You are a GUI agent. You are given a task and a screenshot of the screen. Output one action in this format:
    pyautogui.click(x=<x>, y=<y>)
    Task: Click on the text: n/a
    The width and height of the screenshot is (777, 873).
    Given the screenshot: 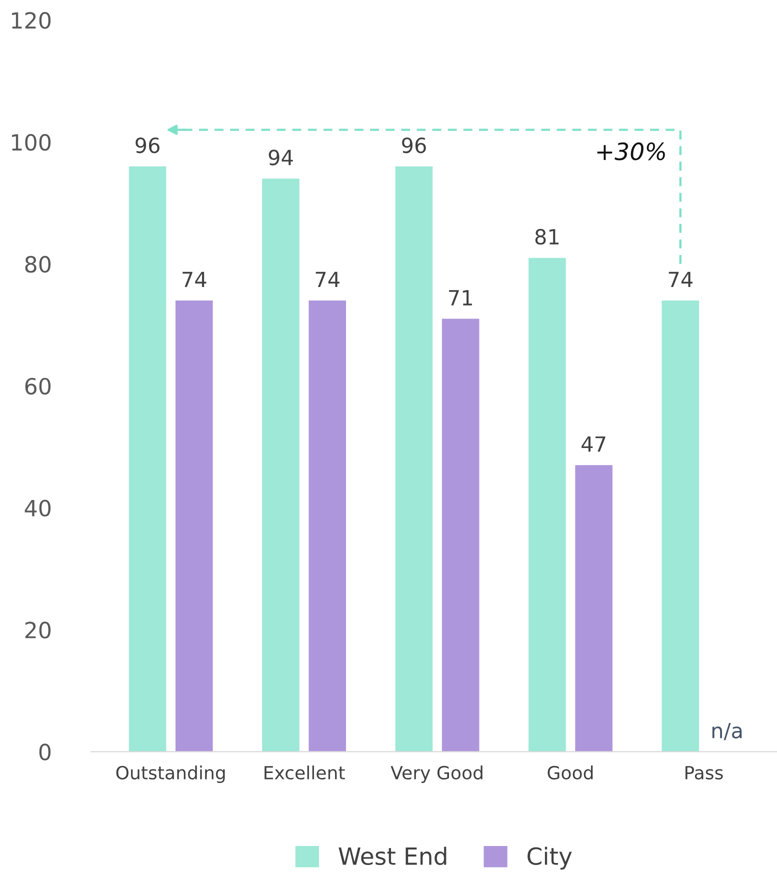 What is the action you would take?
    pyautogui.click(x=727, y=731)
    